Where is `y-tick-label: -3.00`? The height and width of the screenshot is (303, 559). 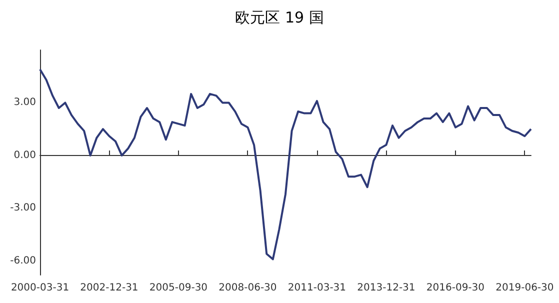
y-tick-label: -3.00 is located at coordinates (23, 208).